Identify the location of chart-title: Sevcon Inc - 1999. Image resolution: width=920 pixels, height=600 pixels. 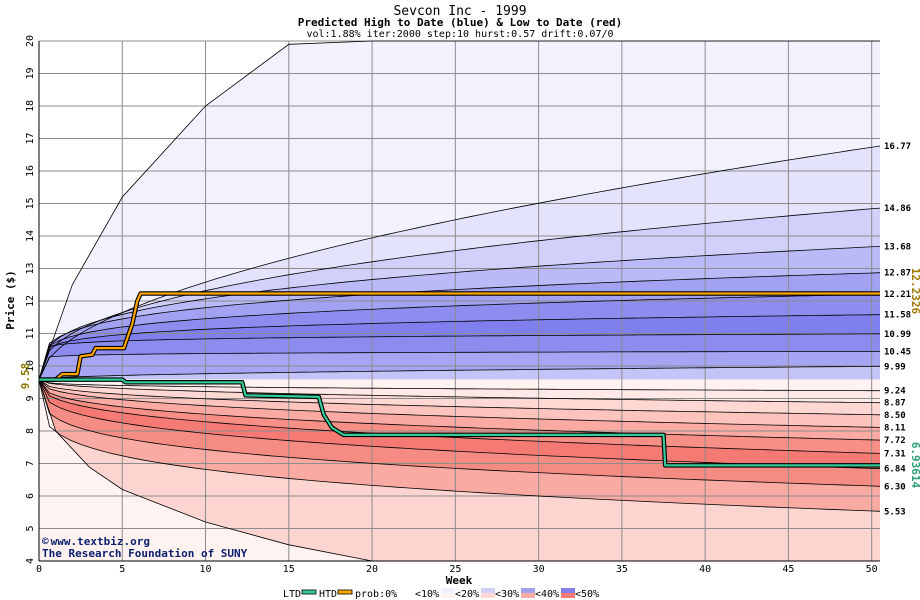
(459, 11).